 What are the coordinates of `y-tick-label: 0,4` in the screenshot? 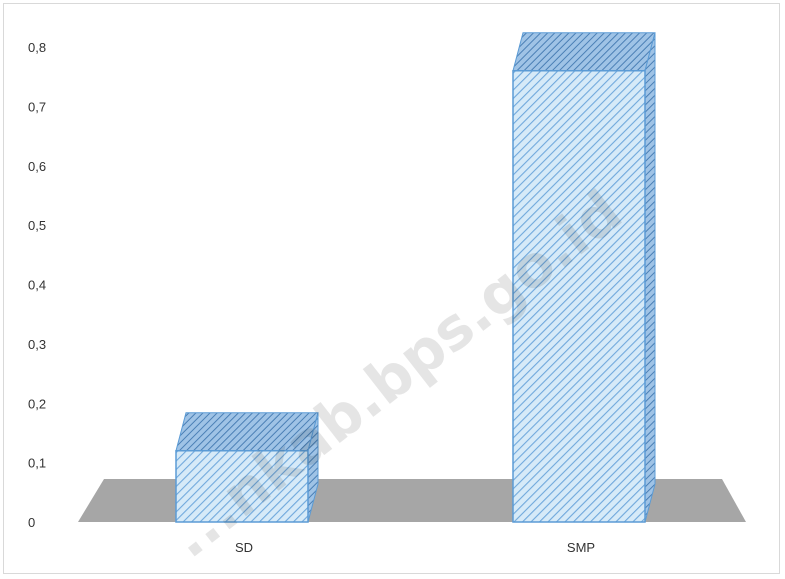 It's located at (37, 285).